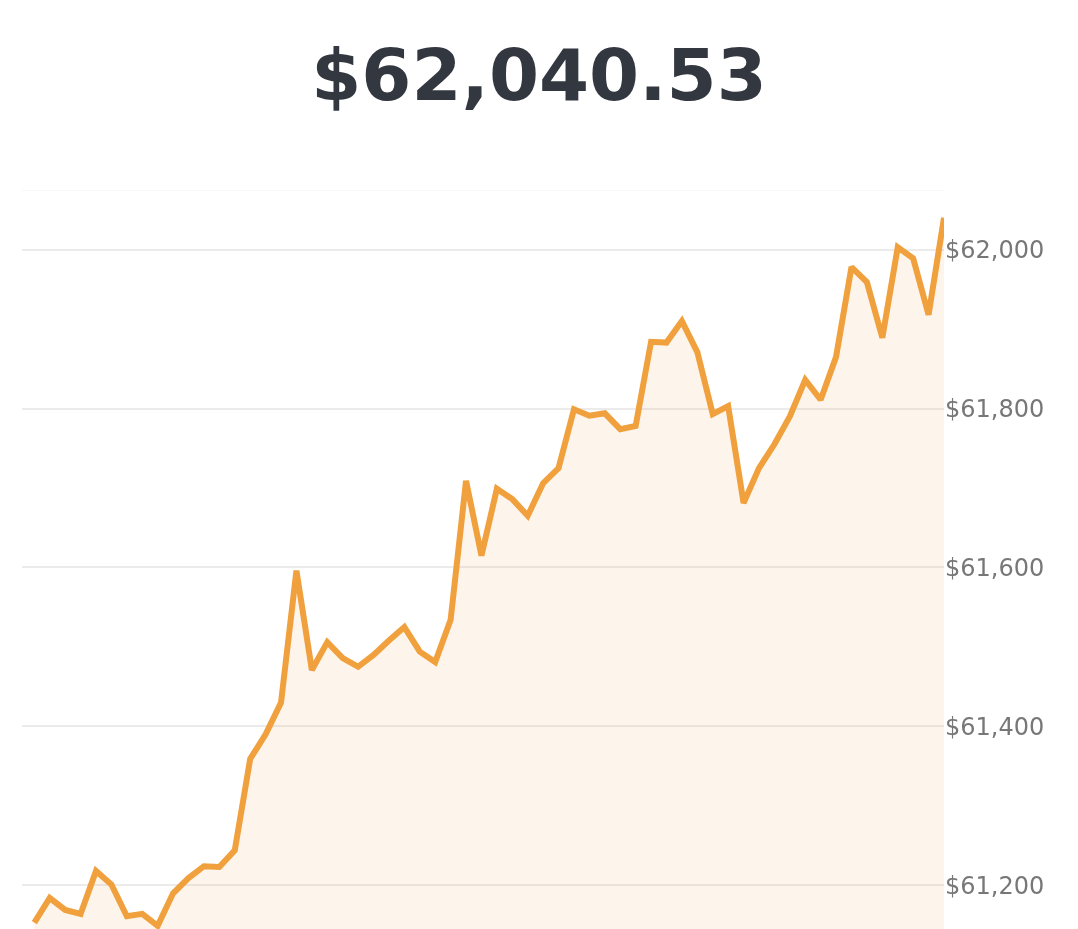 This screenshot has width=1078, height=929. What do you see at coordinates (539, 74) in the screenshot?
I see `chart-title: $62,040.53` at bounding box center [539, 74].